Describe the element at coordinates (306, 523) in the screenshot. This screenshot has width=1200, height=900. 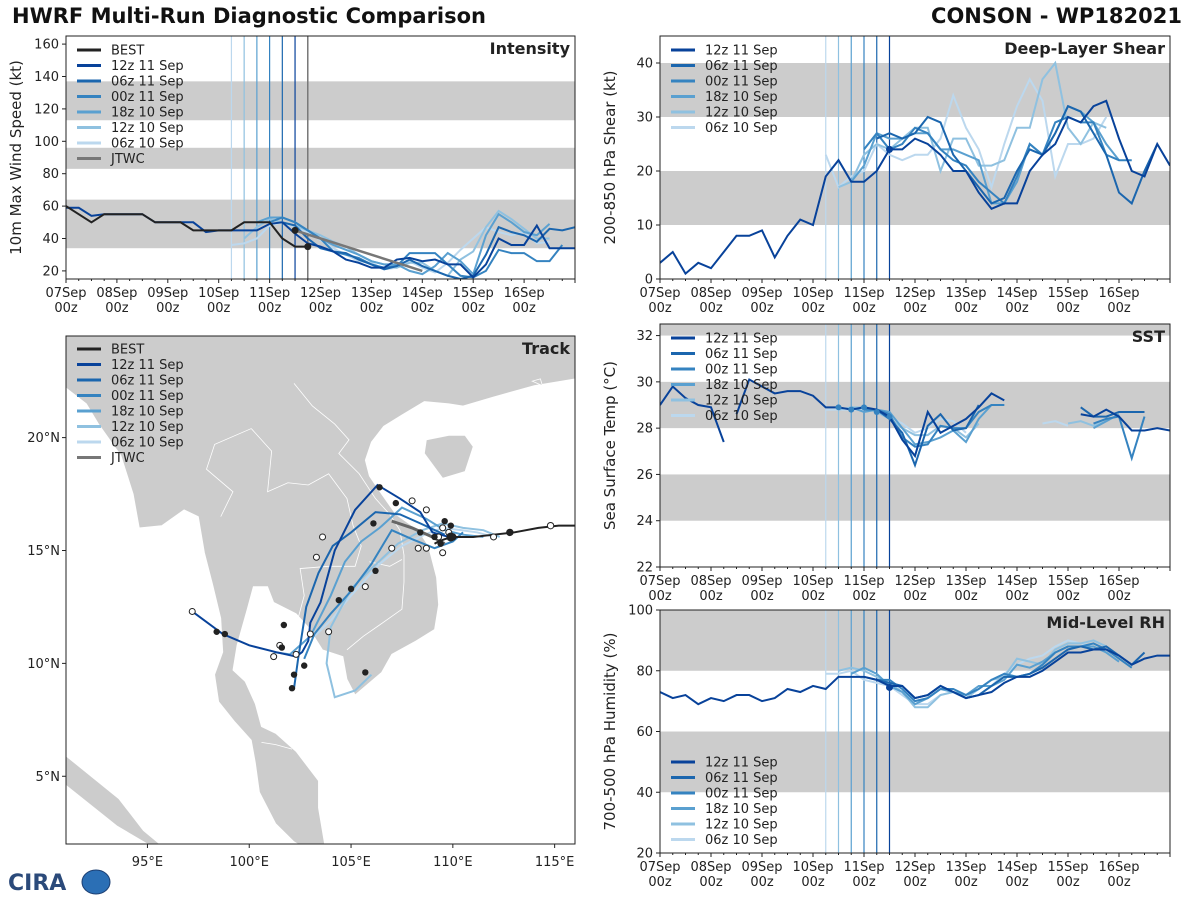
I see `country-border` at that location.